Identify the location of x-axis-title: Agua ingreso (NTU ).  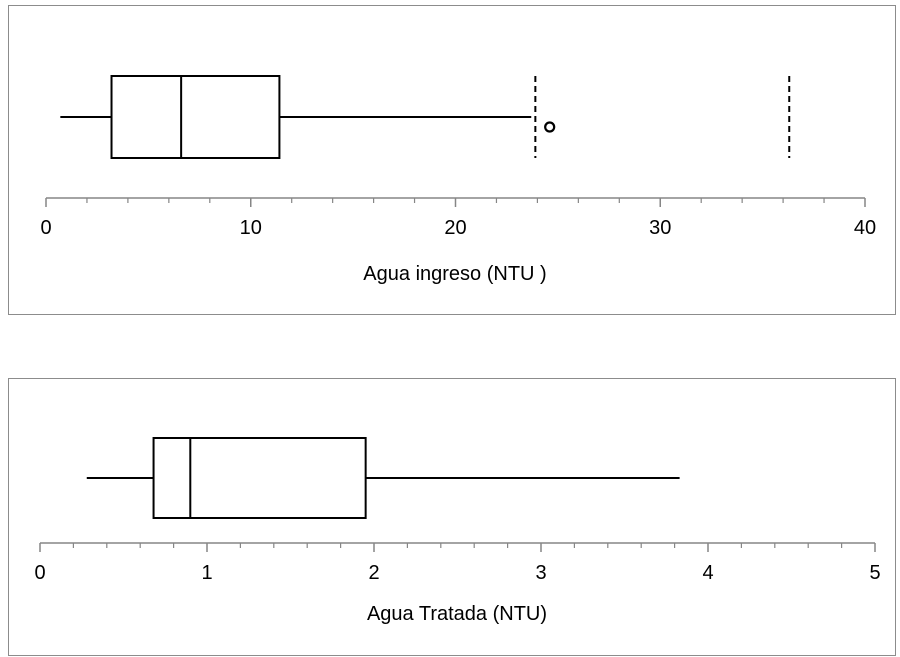
(454, 274).